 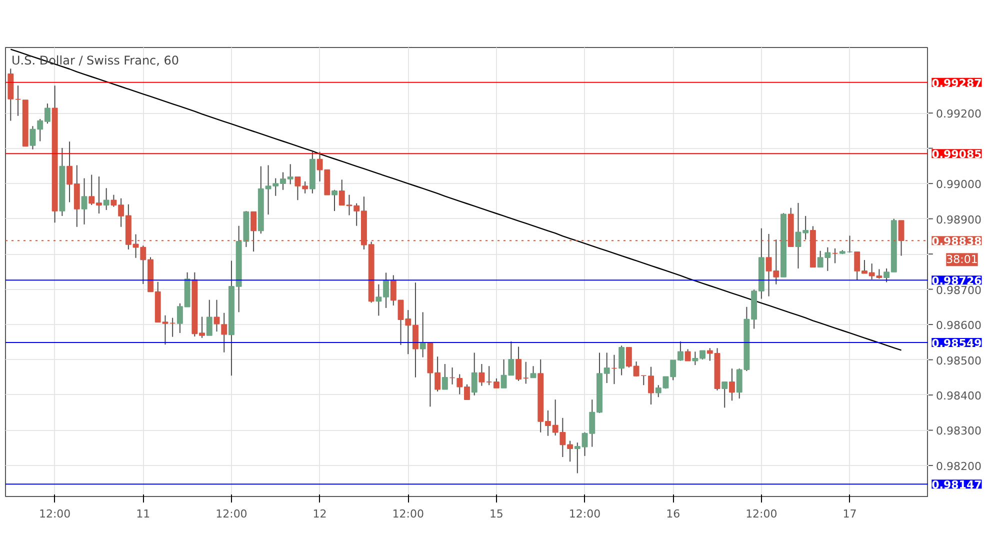 What do you see at coordinates (959, 325) in the screenshot?
I see `y-tick-label: 0.98600` at bounding box center [959, 325].